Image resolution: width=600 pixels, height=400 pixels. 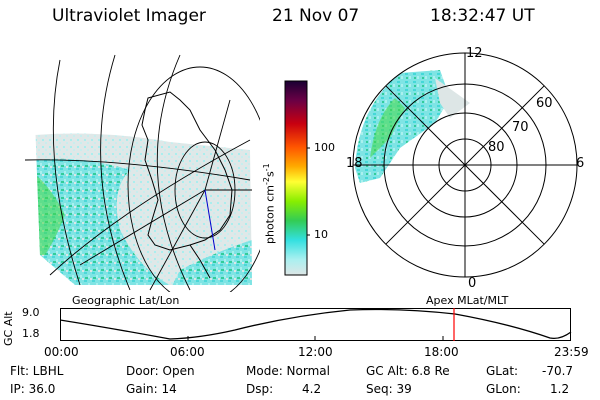 What do you see at coordinates (558, 371) in the screenshot?
I see `glat-value: -70.7` at bounding box center [558, 371].